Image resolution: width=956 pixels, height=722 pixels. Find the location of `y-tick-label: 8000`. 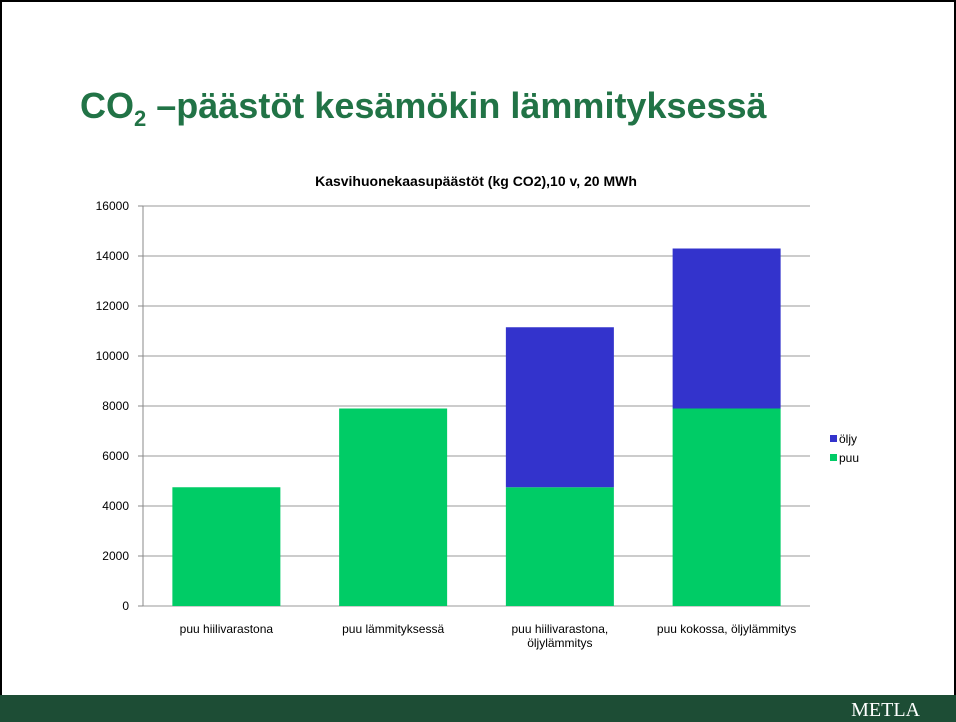

y-tick-label: 8000 is located at coordinates (115, 406).